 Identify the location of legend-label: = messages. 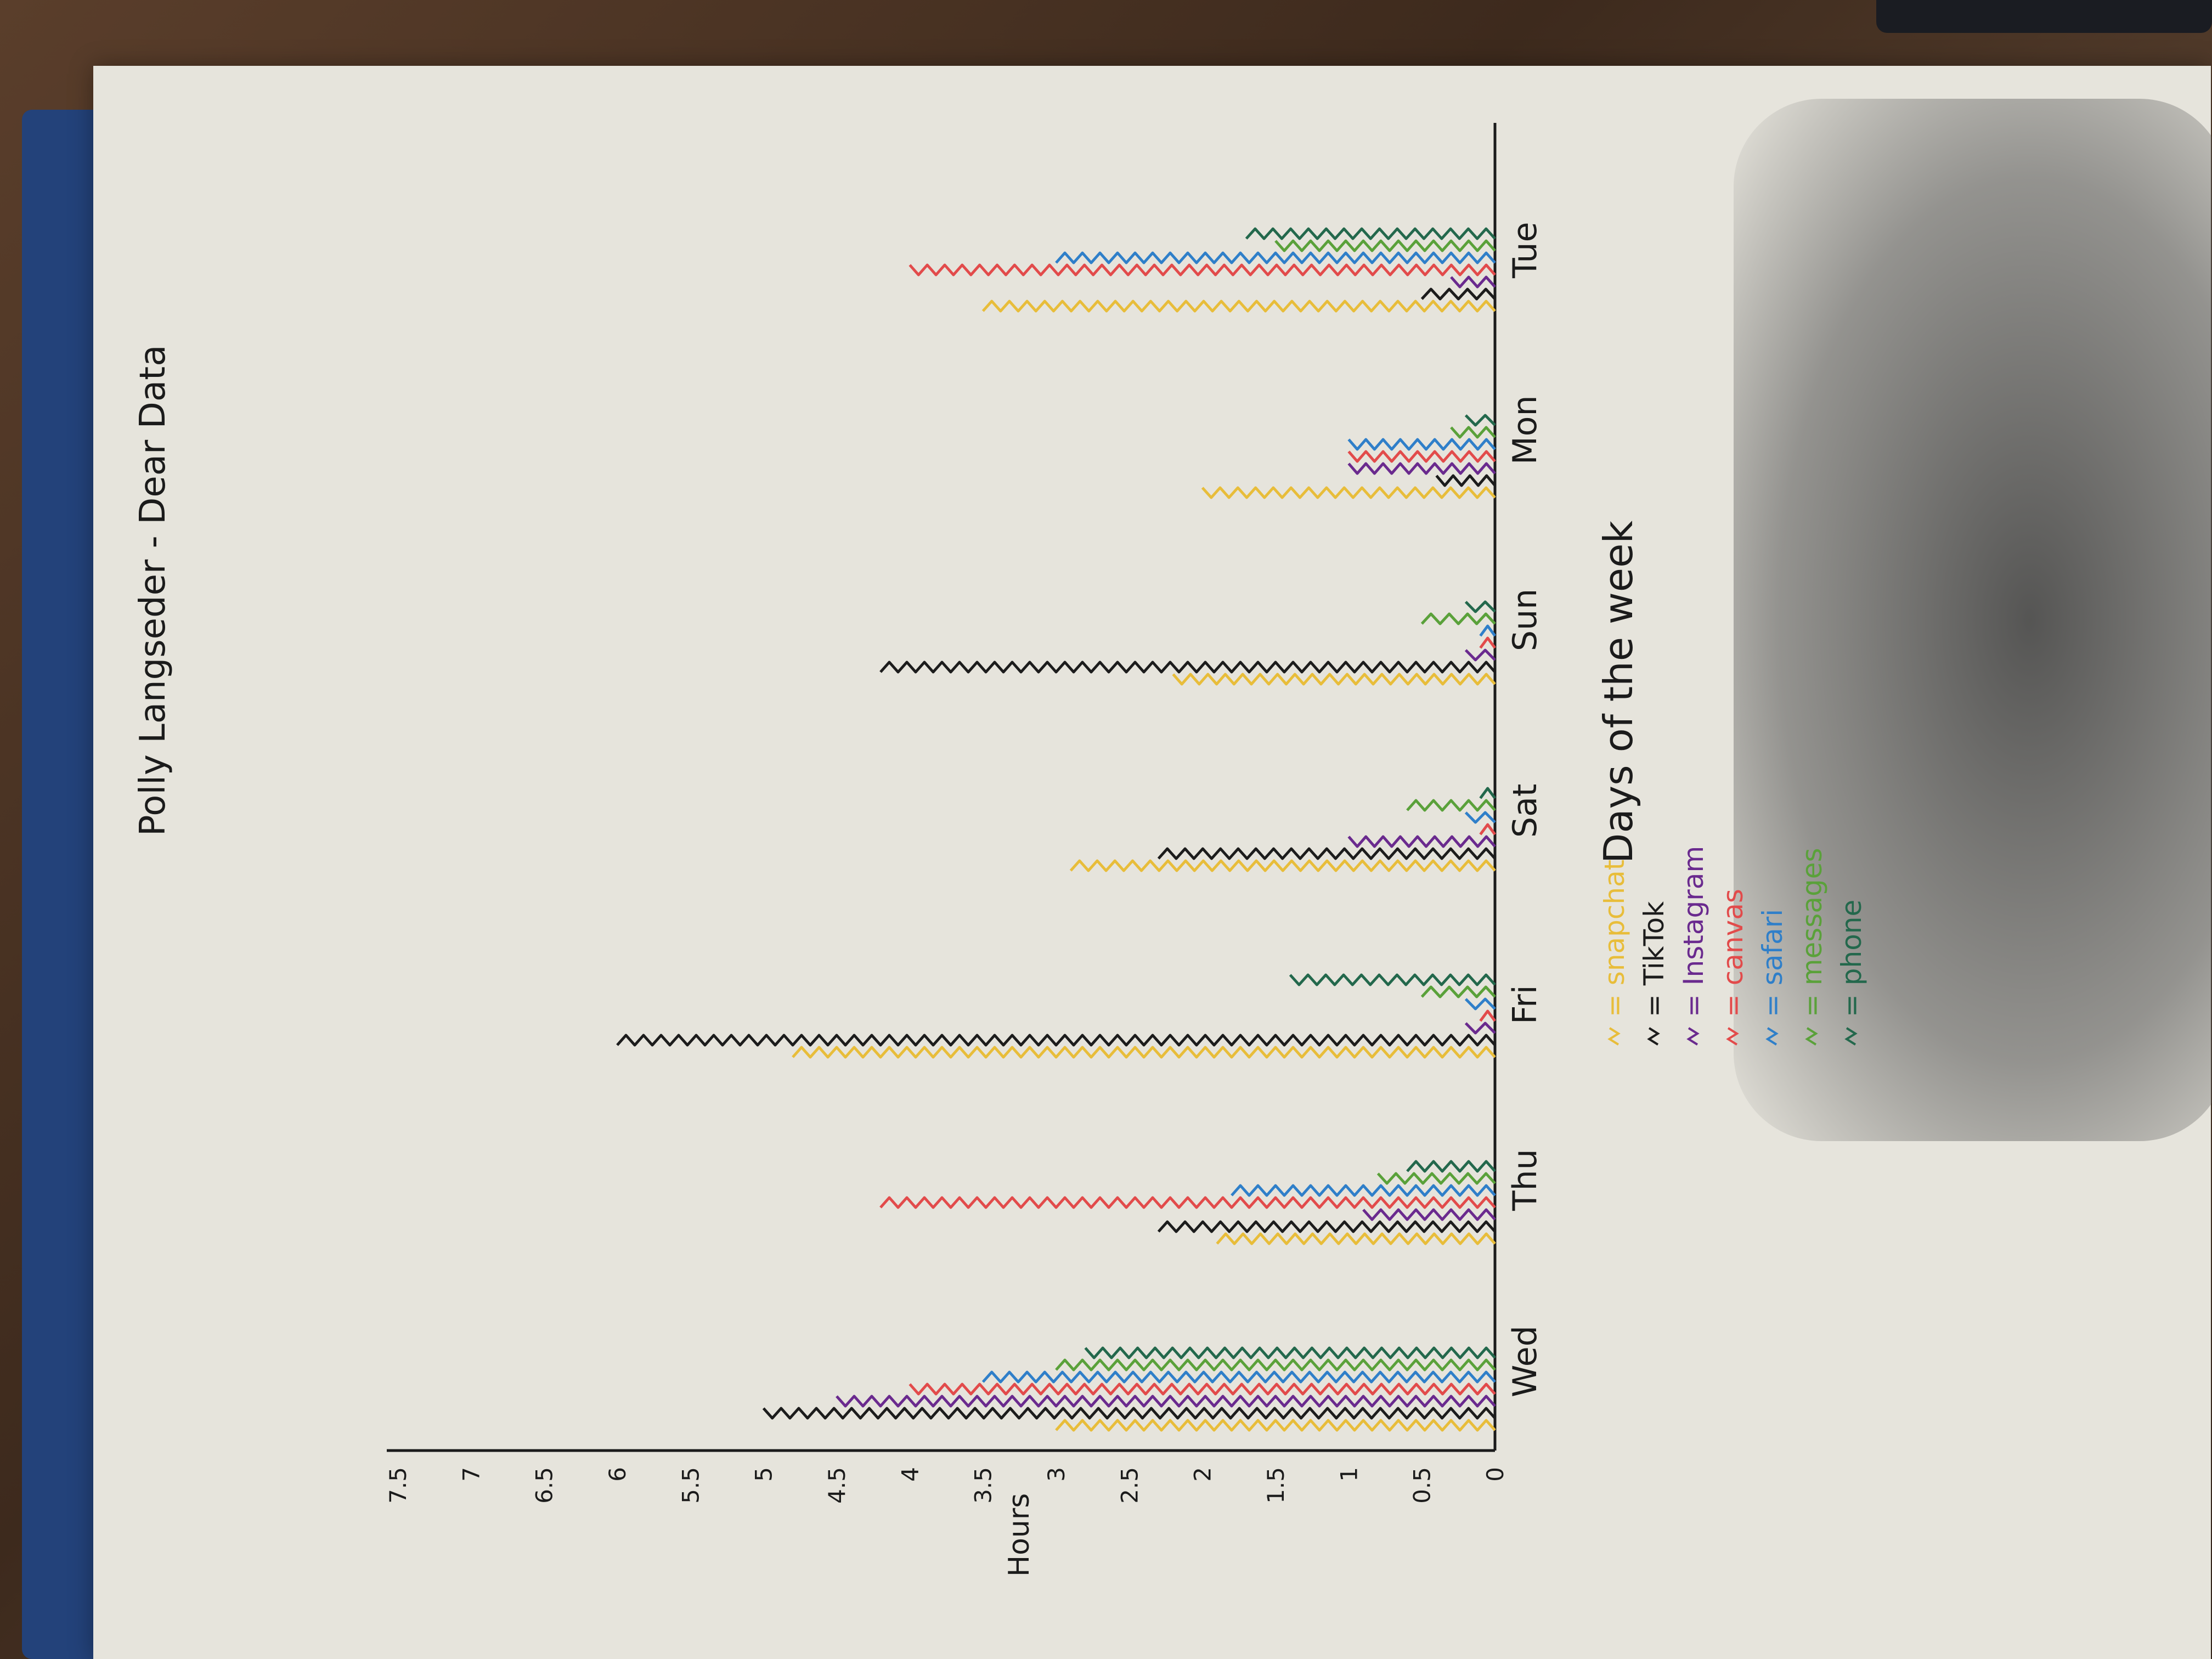
(1812, 933).